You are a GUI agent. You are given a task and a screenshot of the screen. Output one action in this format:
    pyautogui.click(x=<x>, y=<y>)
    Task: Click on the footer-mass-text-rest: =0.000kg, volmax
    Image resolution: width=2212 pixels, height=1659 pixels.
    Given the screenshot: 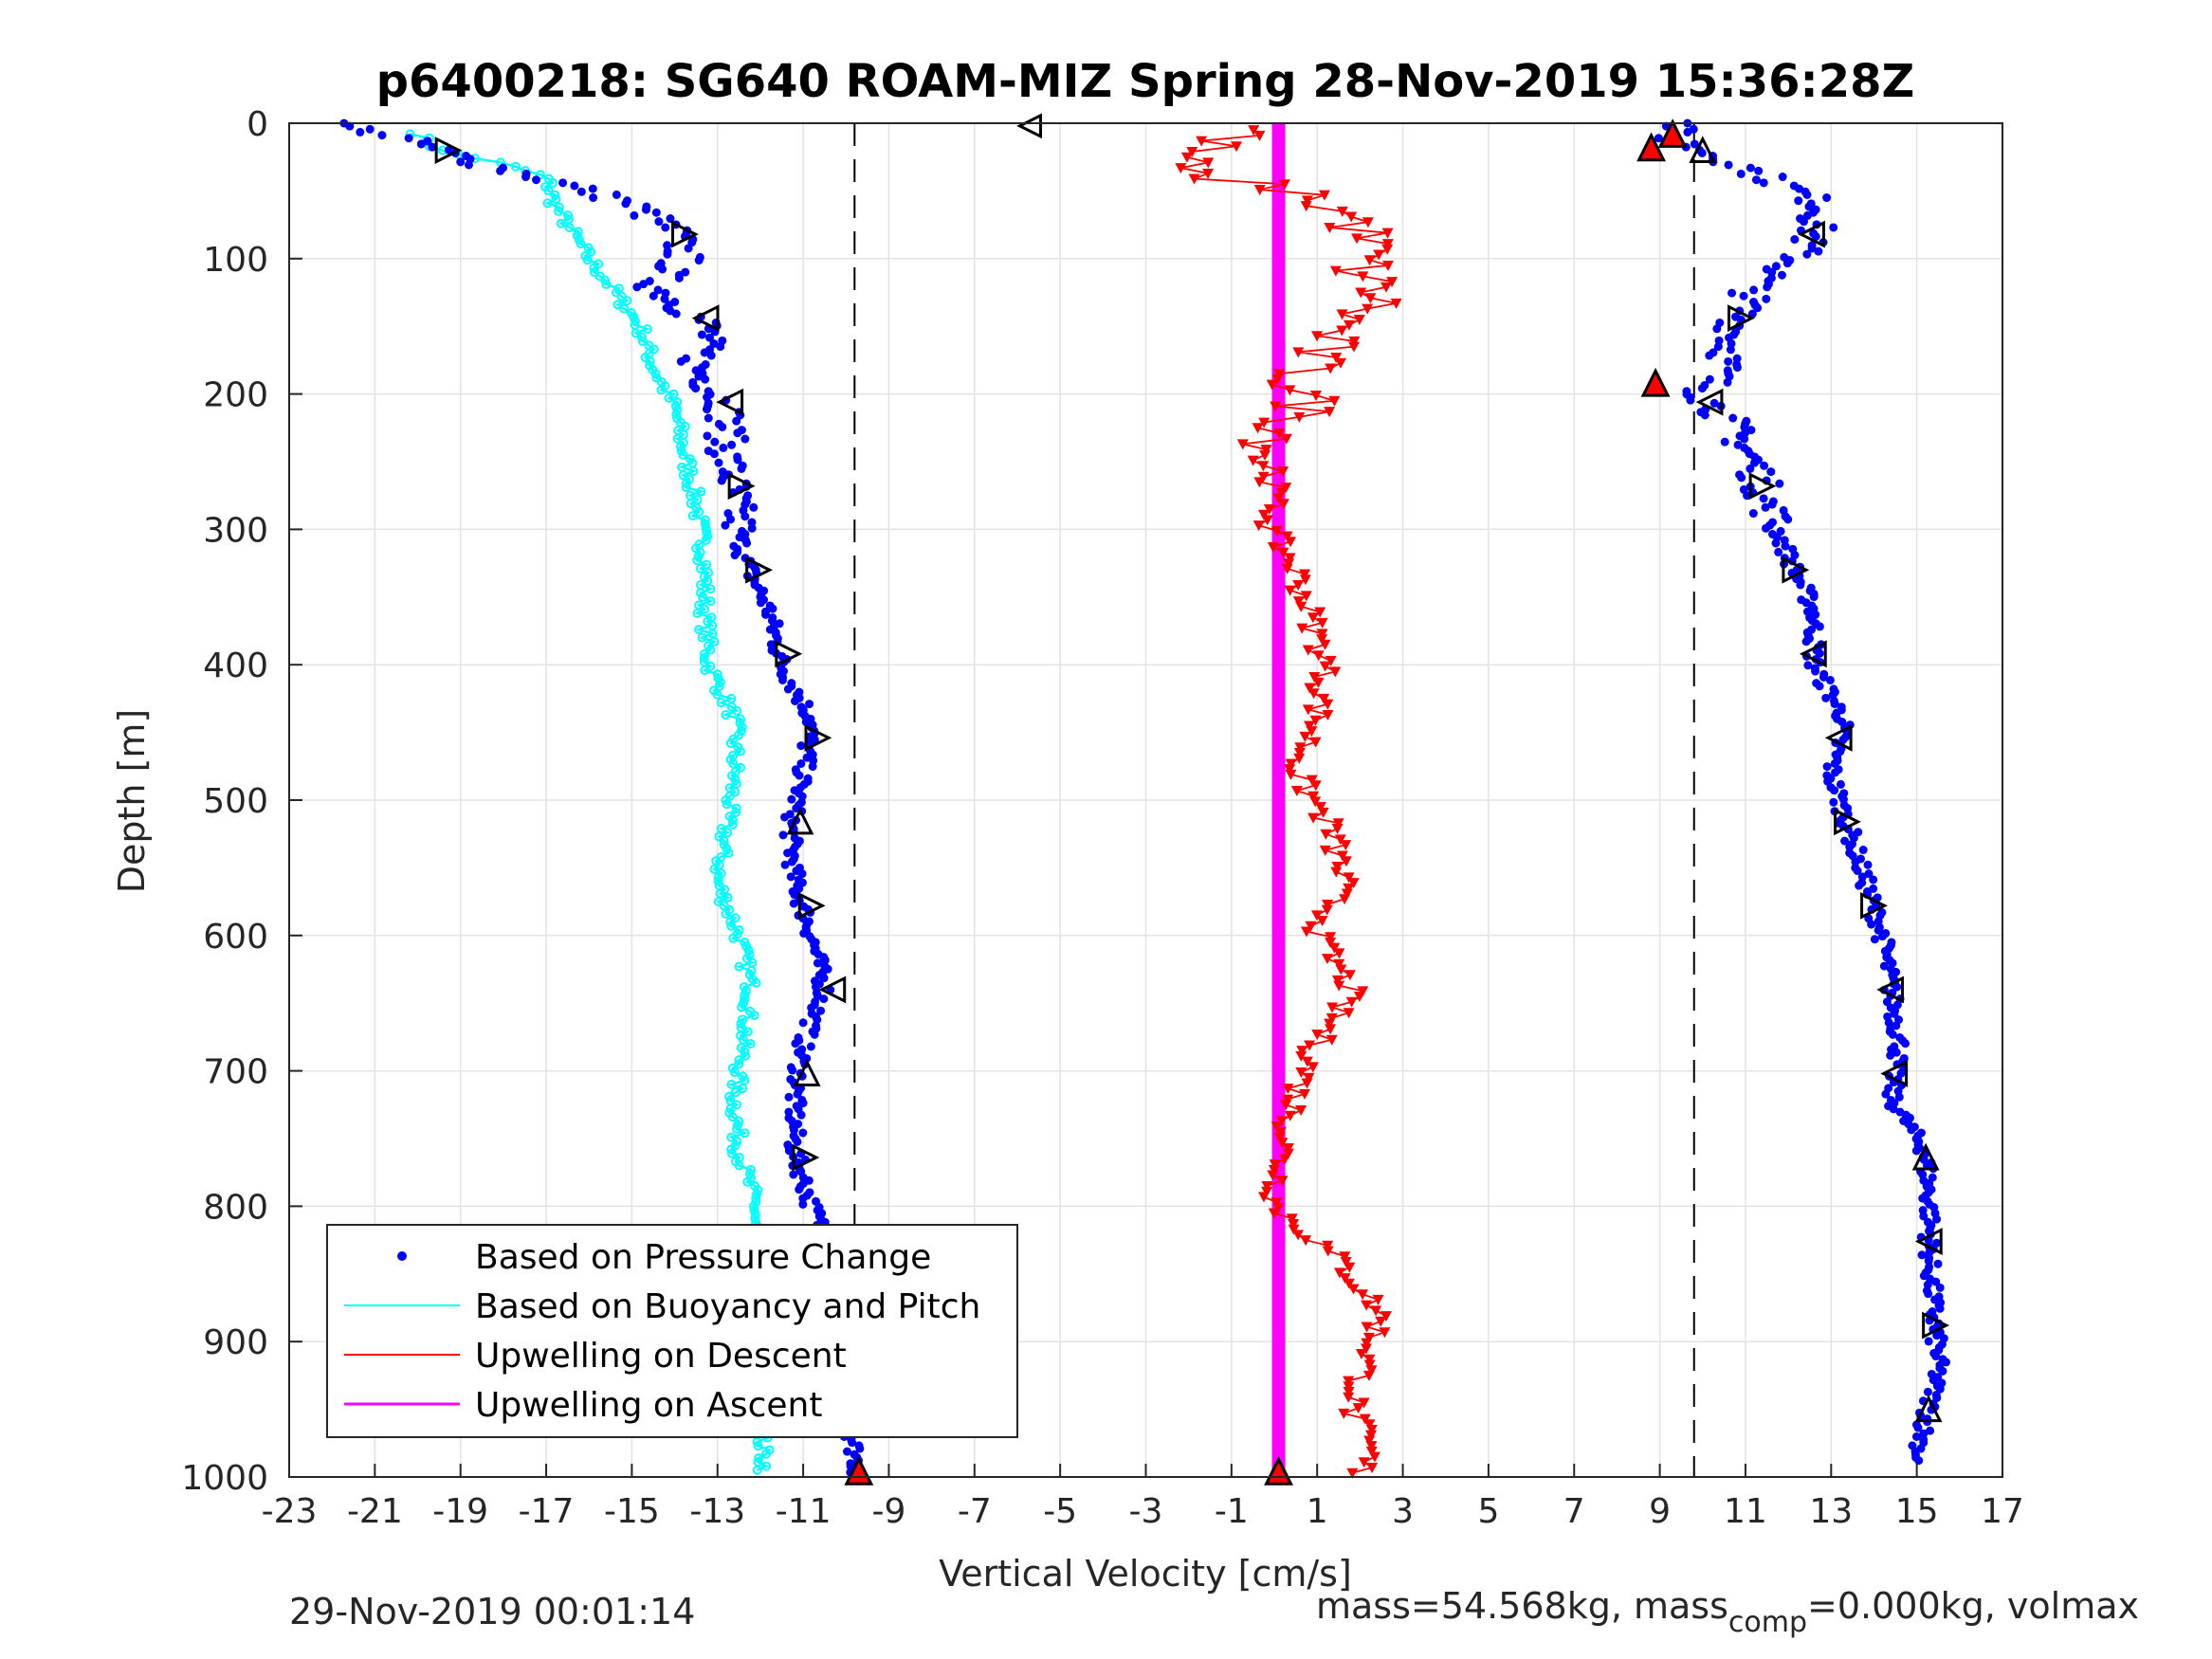 What is the action you would take?
    pyautogui.click(x=1973, y=1606)
    